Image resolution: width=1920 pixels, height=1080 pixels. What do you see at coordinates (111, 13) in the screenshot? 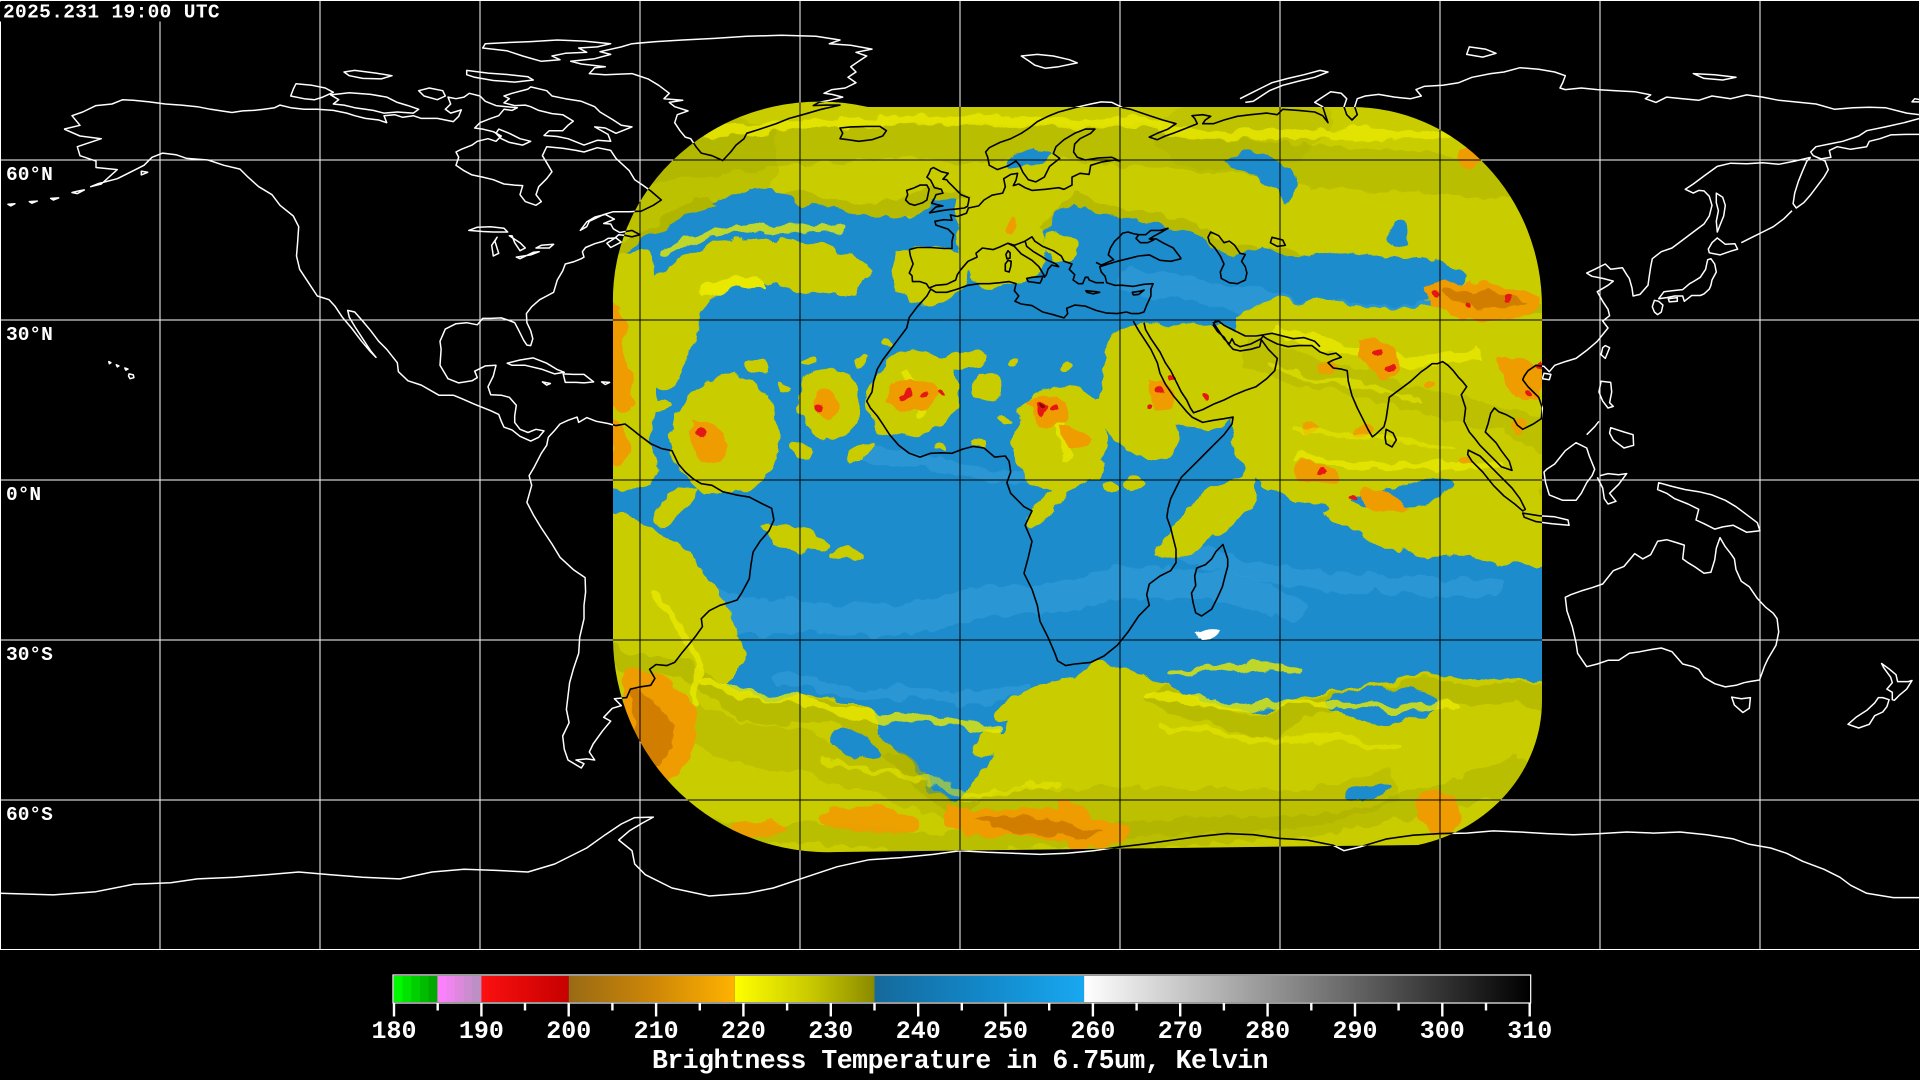
I see `svg-text: 2025.231 19:00 UTC` at bounding box center [111, 13].